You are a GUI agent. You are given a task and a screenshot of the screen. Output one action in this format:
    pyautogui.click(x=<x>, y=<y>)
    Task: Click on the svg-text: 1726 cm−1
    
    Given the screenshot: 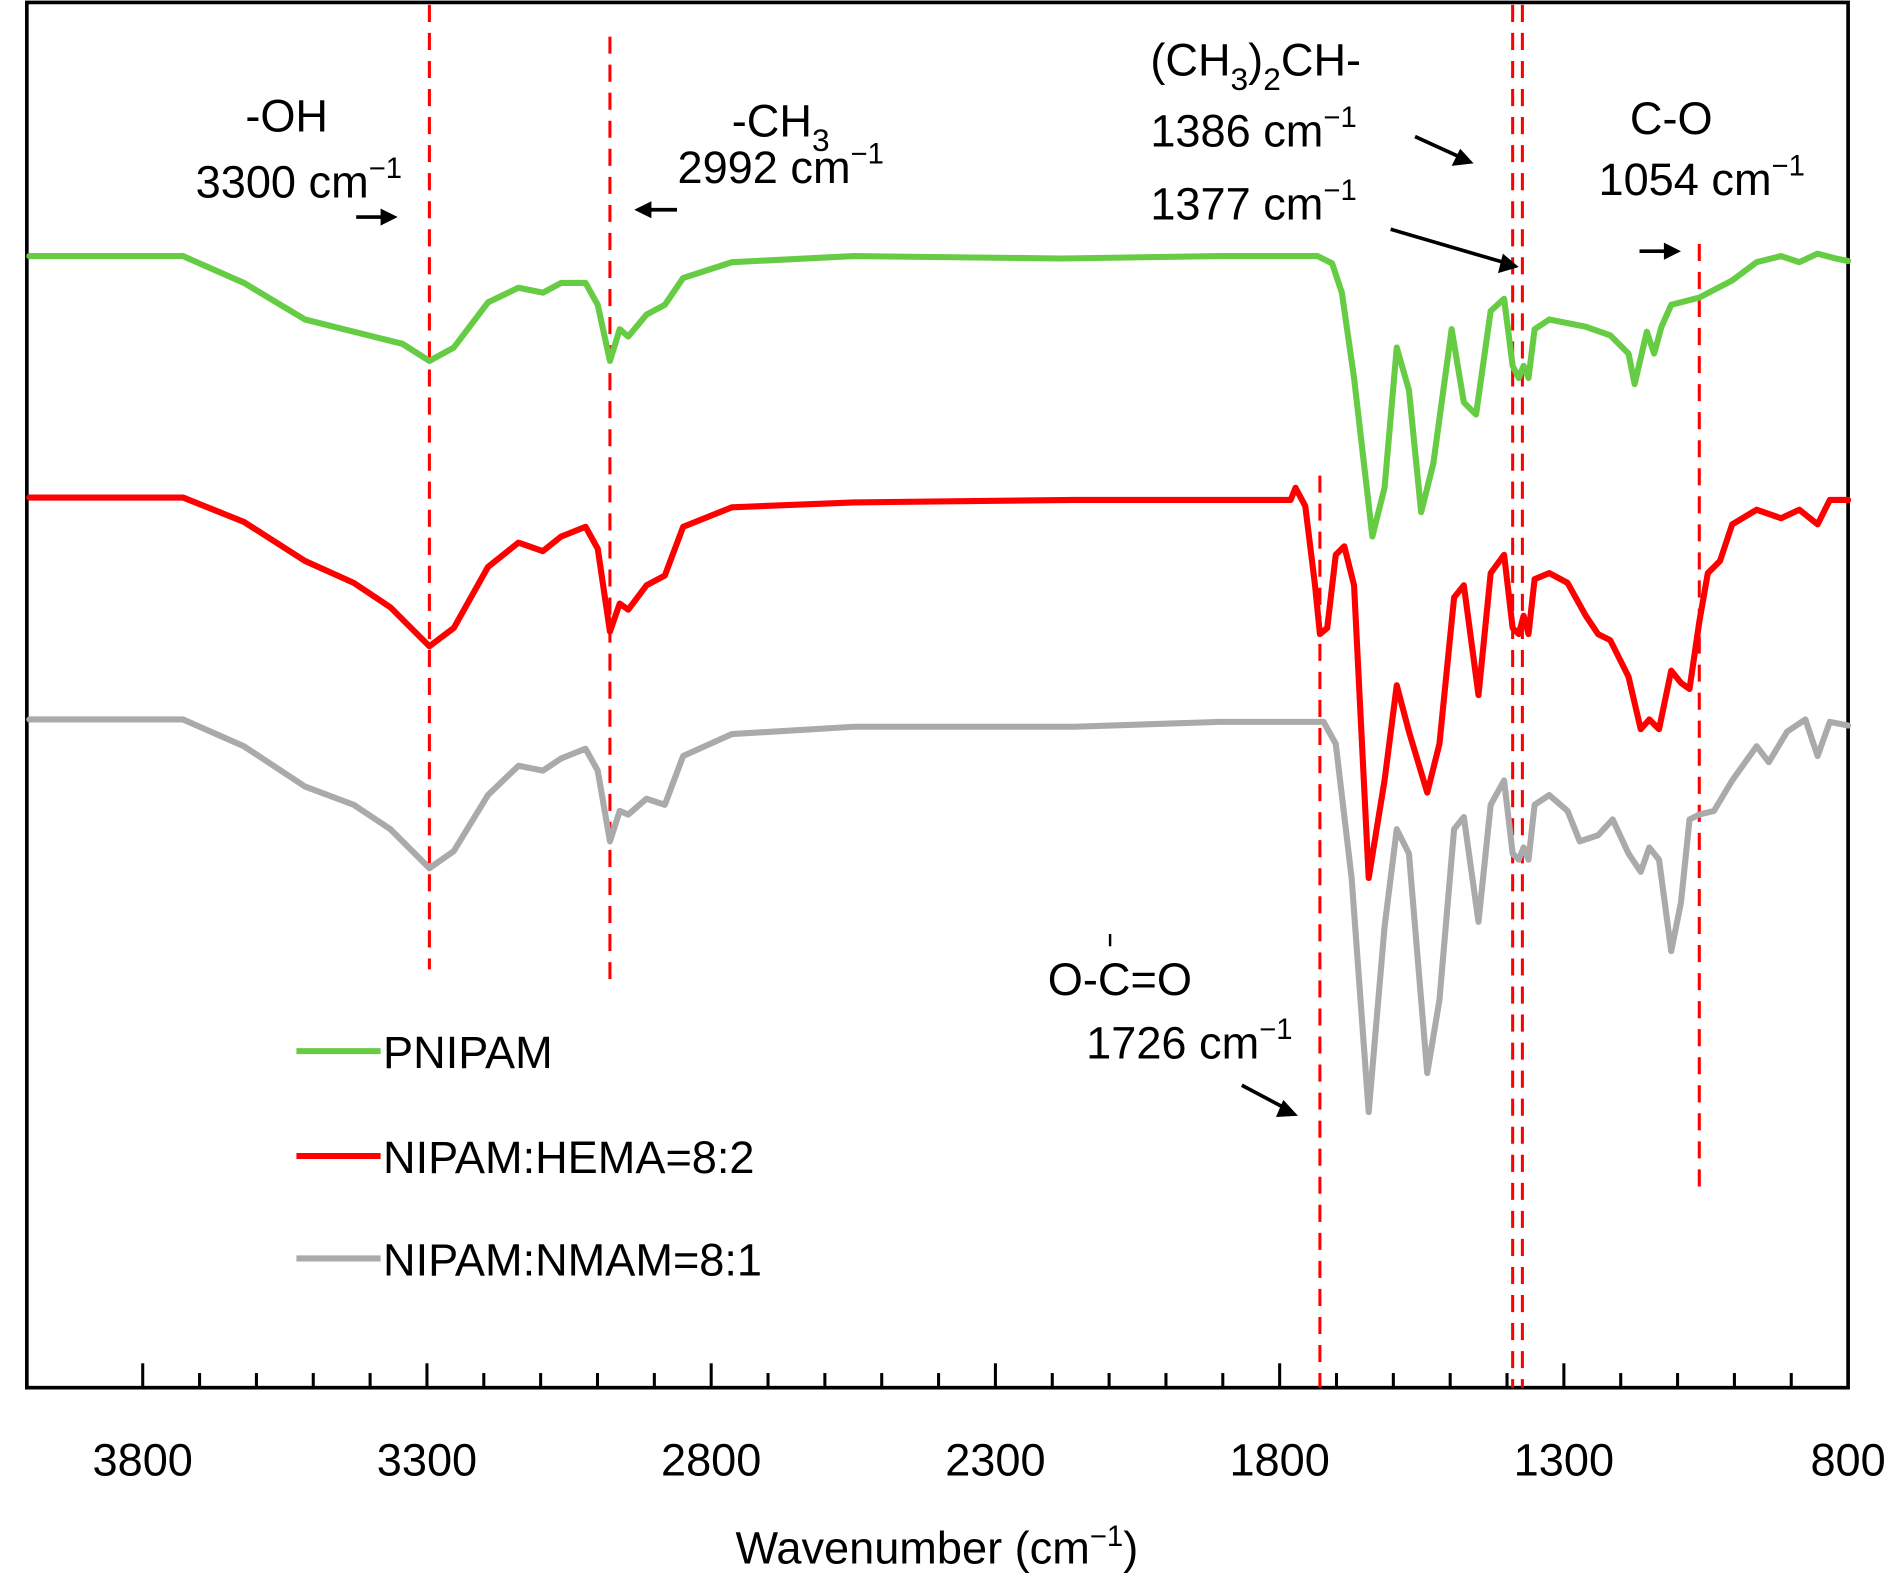 What is the action you would take?
    pyautogui.click(x=1189, y=1041)
    